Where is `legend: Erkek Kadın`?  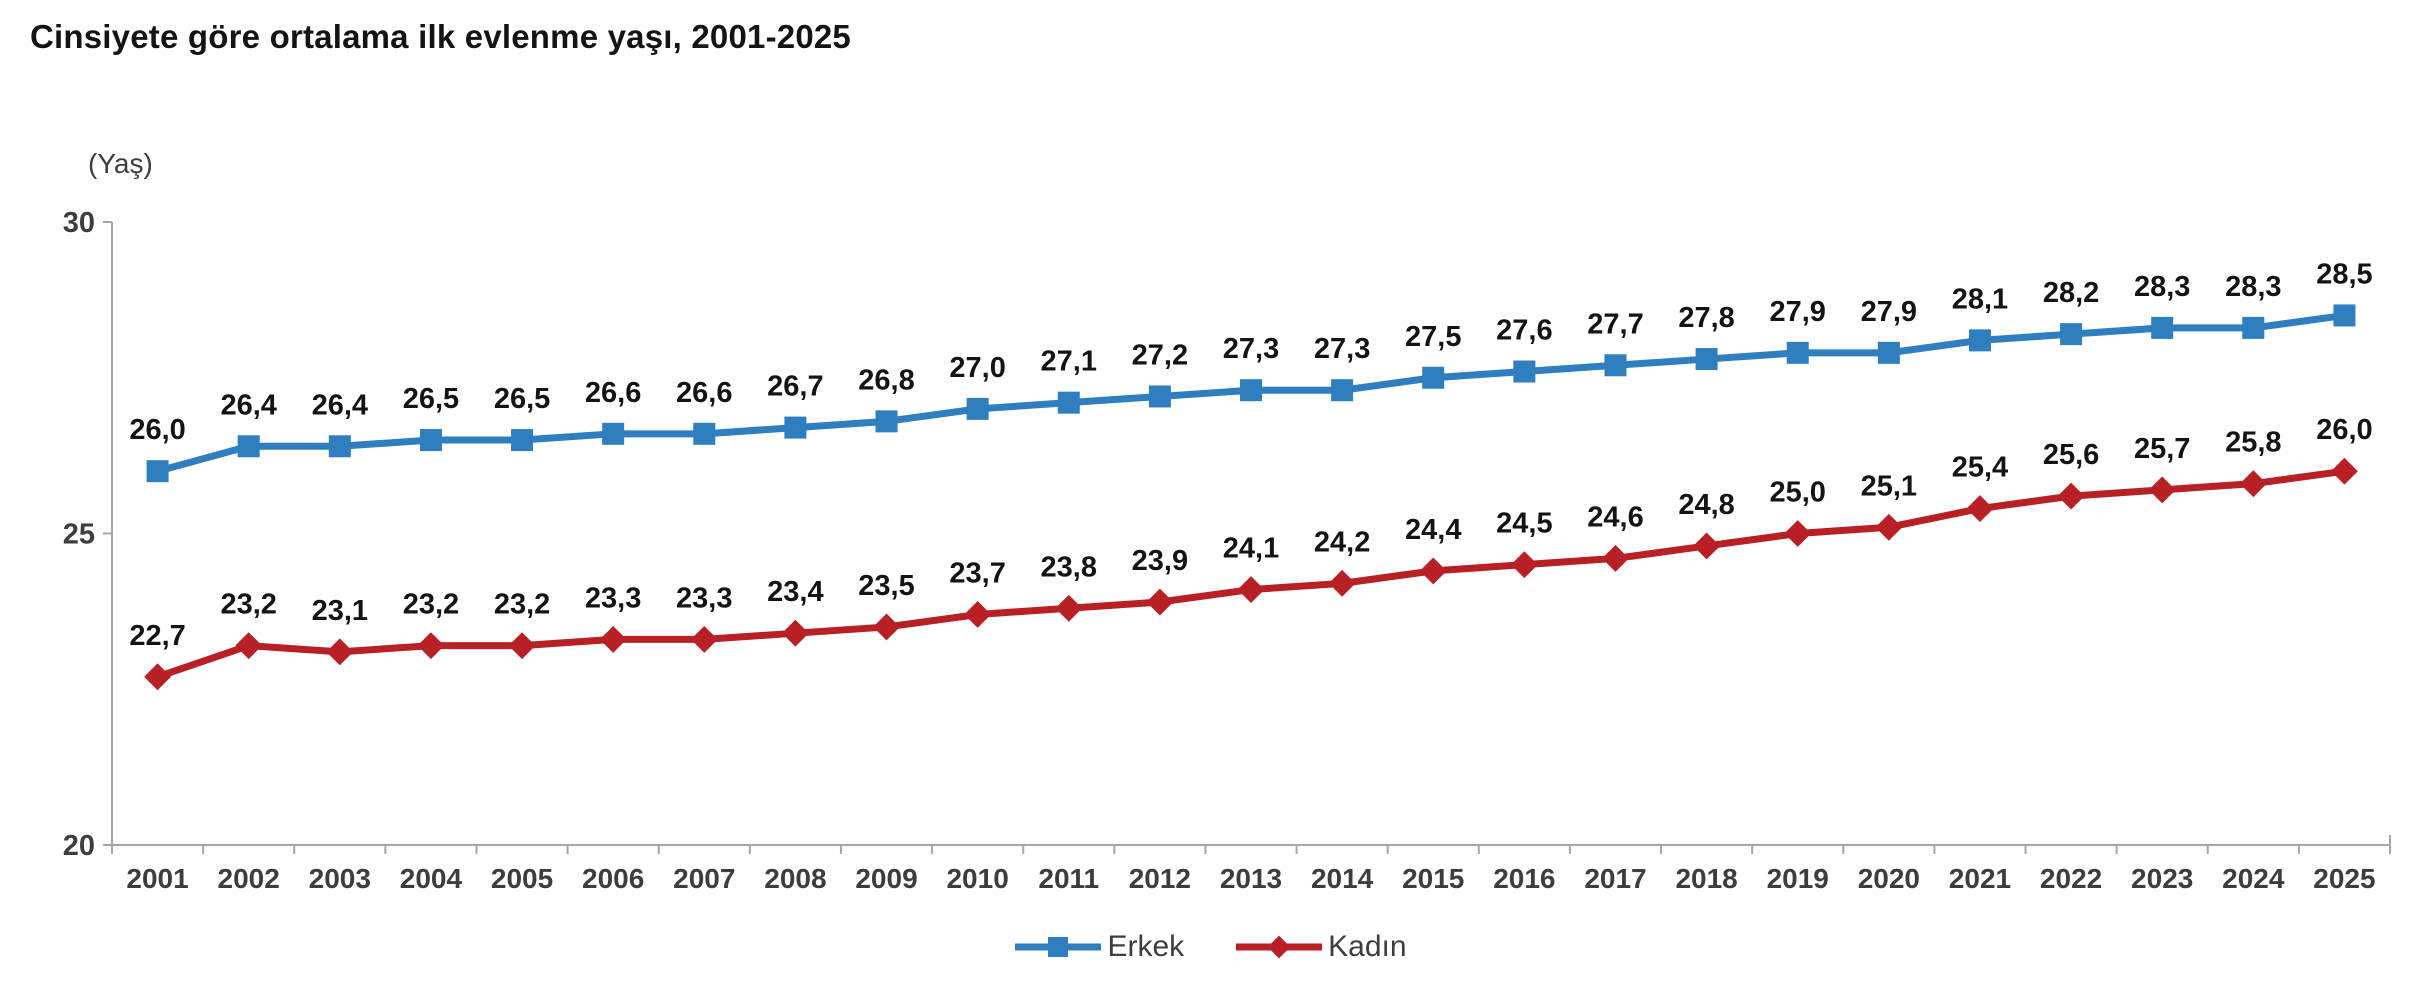
legend: Erkek Kadın is located at coordinates (1211, 947).